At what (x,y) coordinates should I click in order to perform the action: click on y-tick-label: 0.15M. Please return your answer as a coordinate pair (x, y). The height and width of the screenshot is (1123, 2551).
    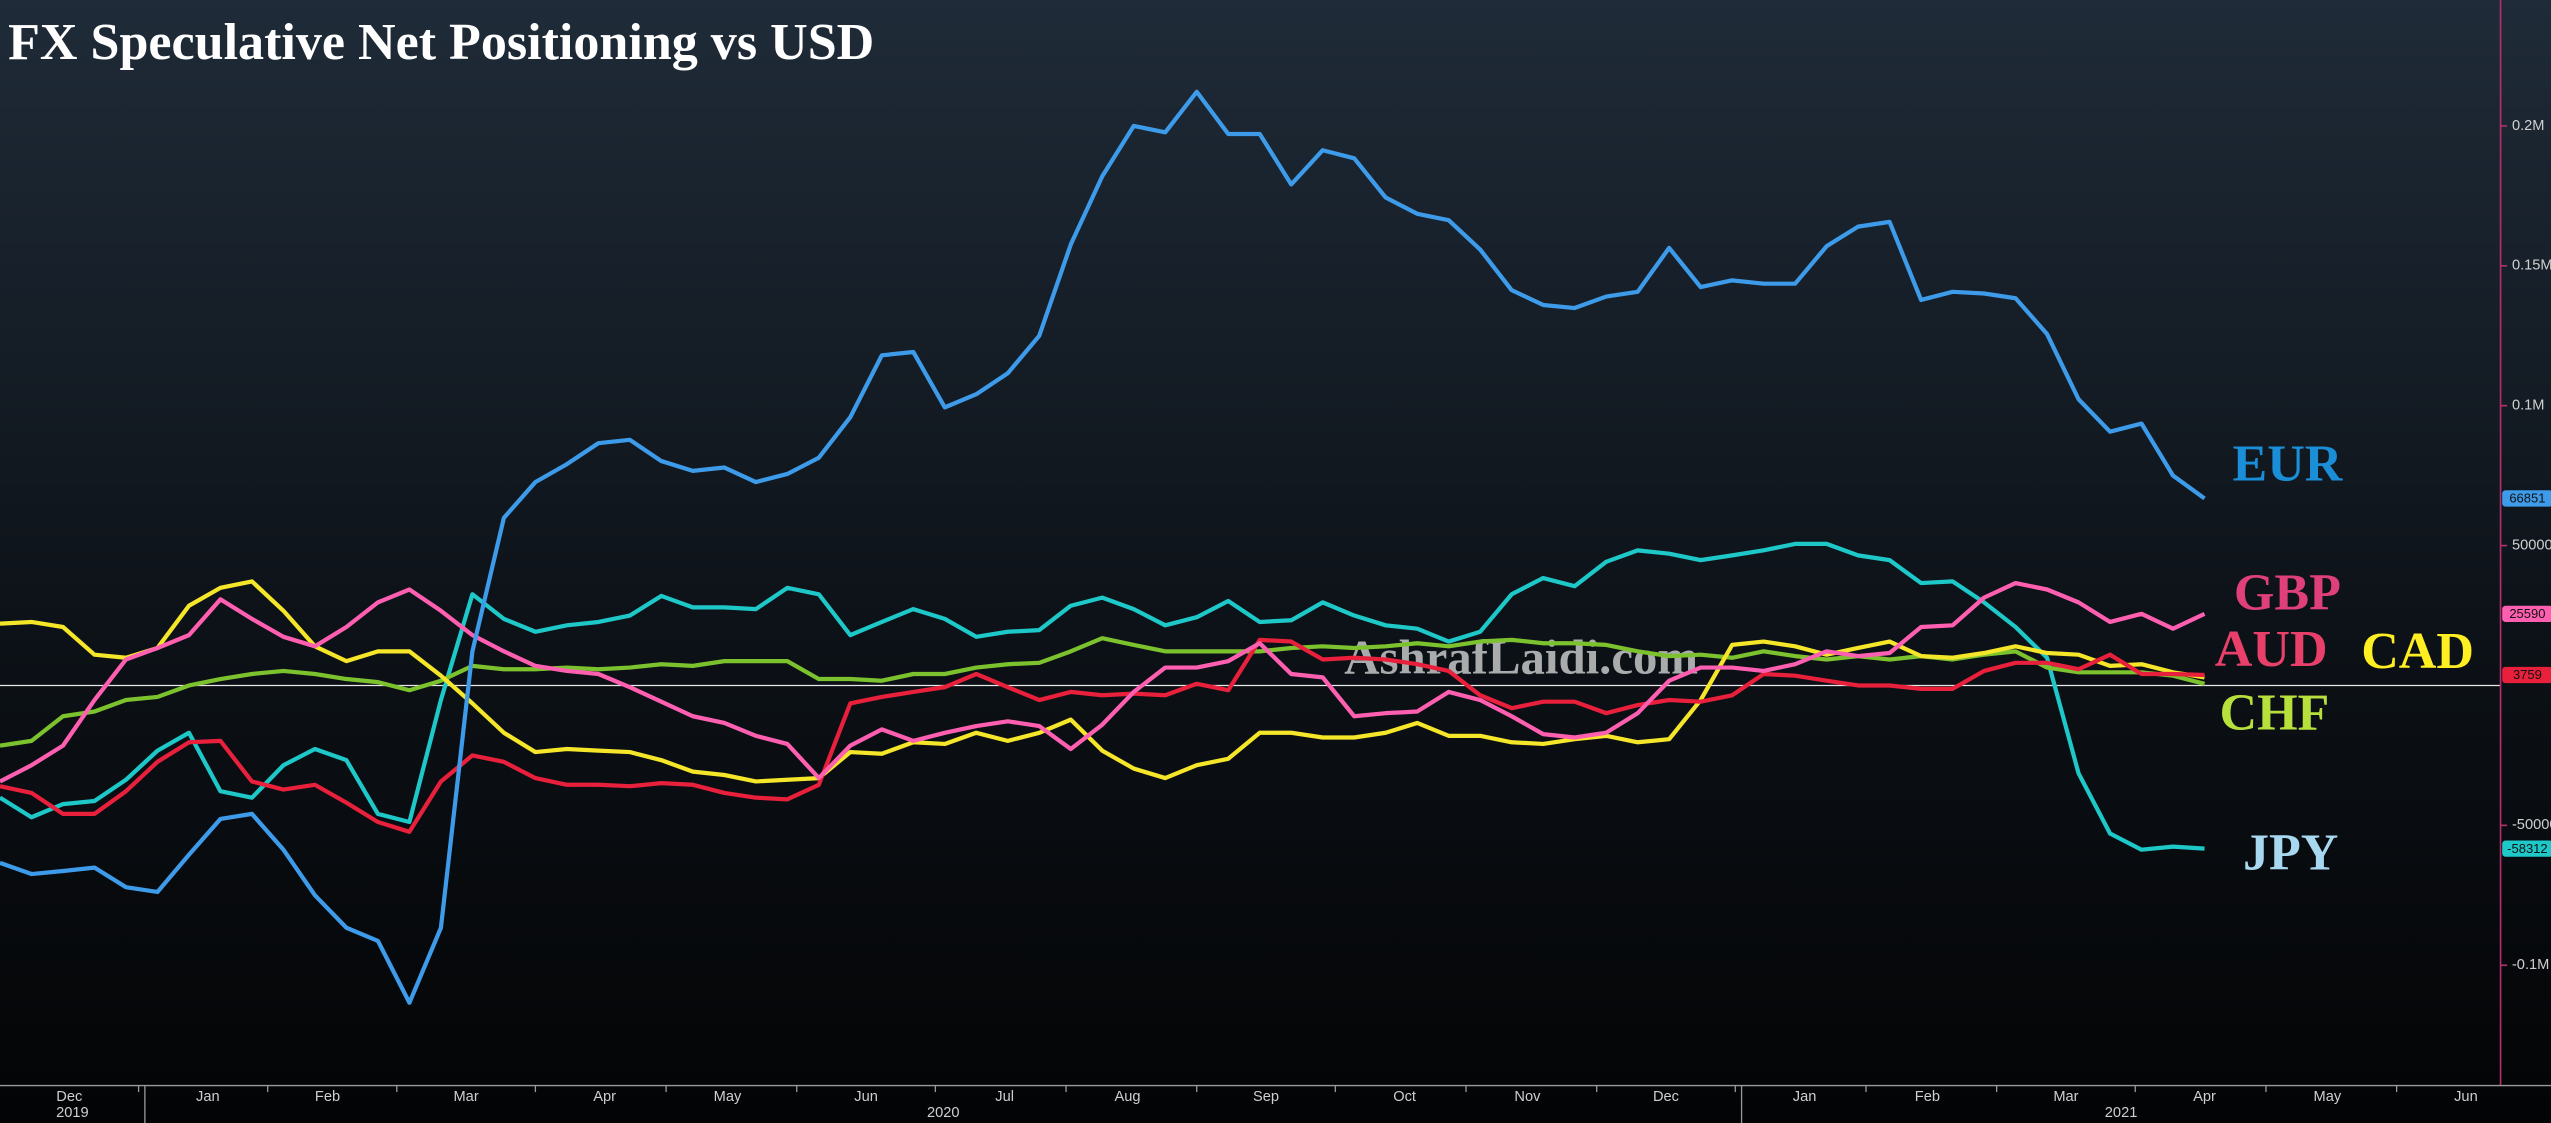
    Looking at the image, I should click on (2531, 266).